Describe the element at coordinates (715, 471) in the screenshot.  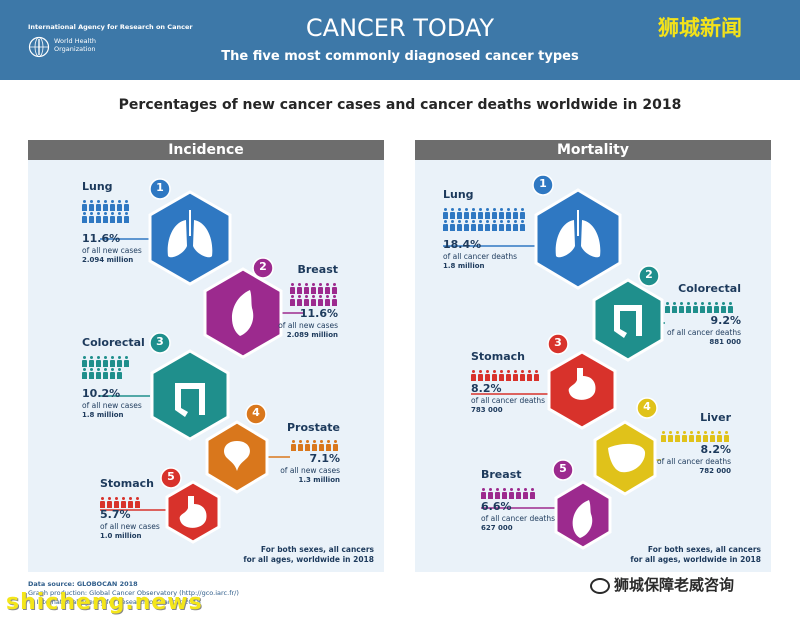
I see `death-count: 782 000` at that location.